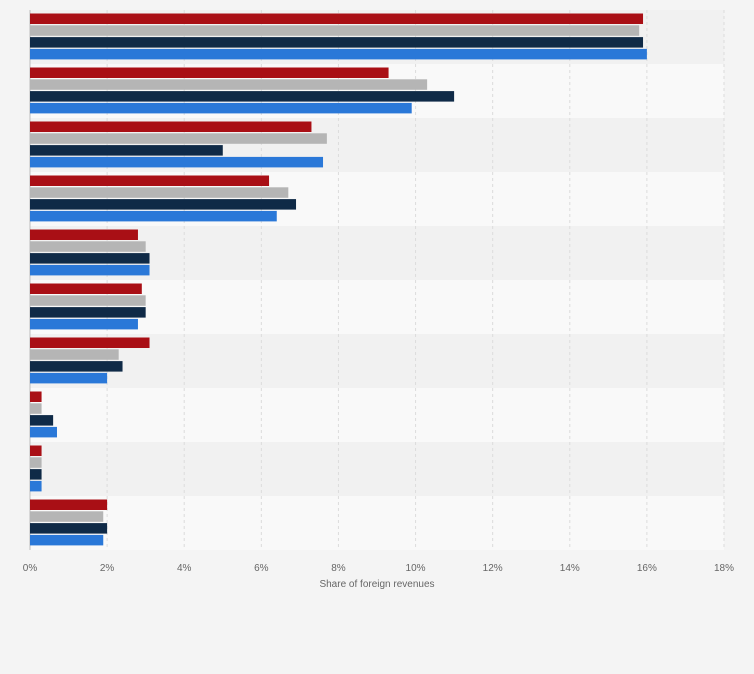  What do you see at coordinates (570, 568) in the screenshot?
I see `x-tick-label: 14%` at bounding box center [570, 568].